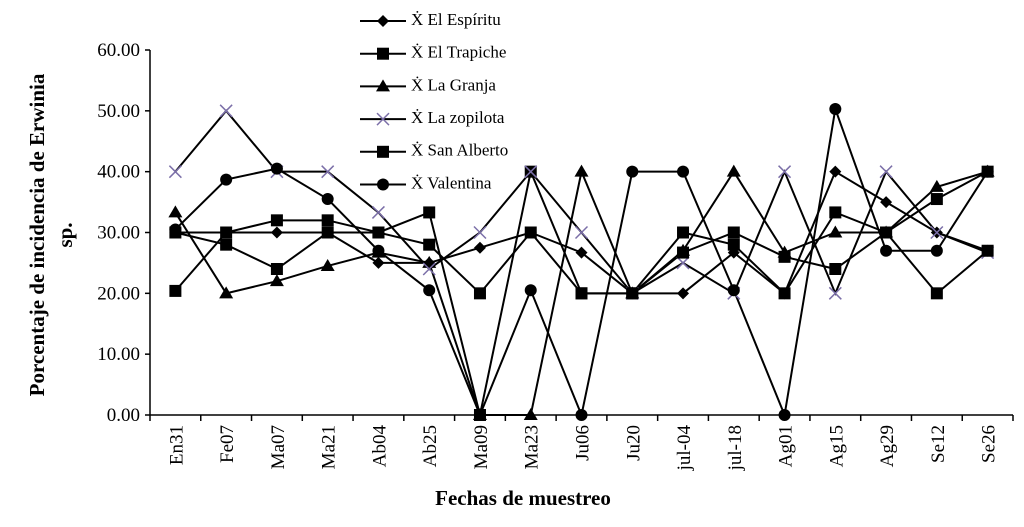  I want to click on y-tick-label: 60.00, so click(118, 50).